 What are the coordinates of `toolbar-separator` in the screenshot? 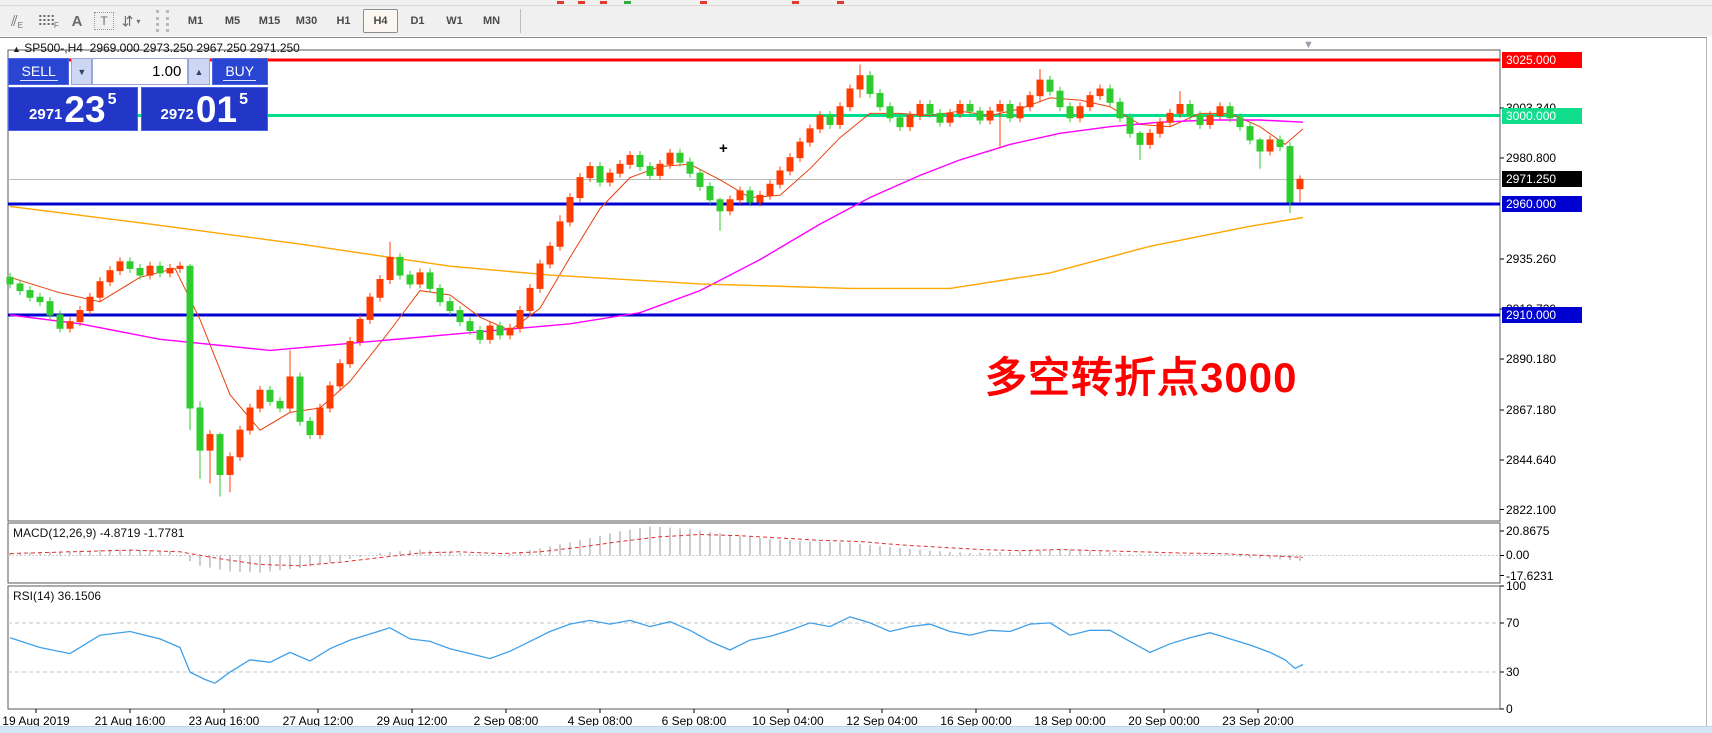 It's located at (520, 21).